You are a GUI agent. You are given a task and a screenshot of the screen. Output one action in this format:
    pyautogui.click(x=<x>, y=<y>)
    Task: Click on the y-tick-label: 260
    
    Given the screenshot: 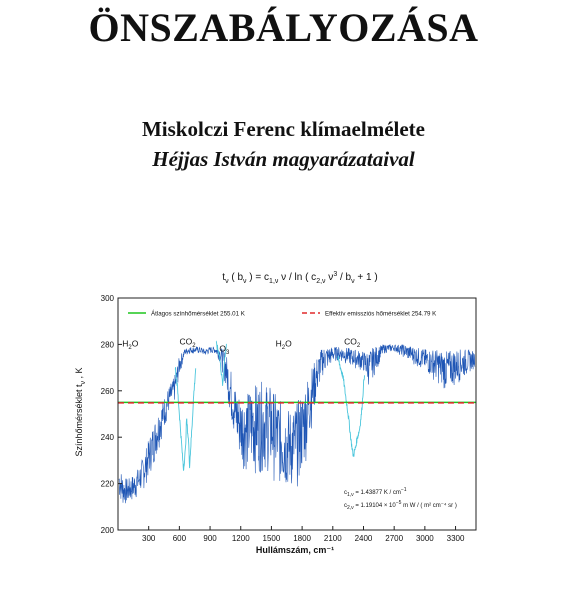 What is the action you would take?
    pyautogui.click(x=108, y=391)
    